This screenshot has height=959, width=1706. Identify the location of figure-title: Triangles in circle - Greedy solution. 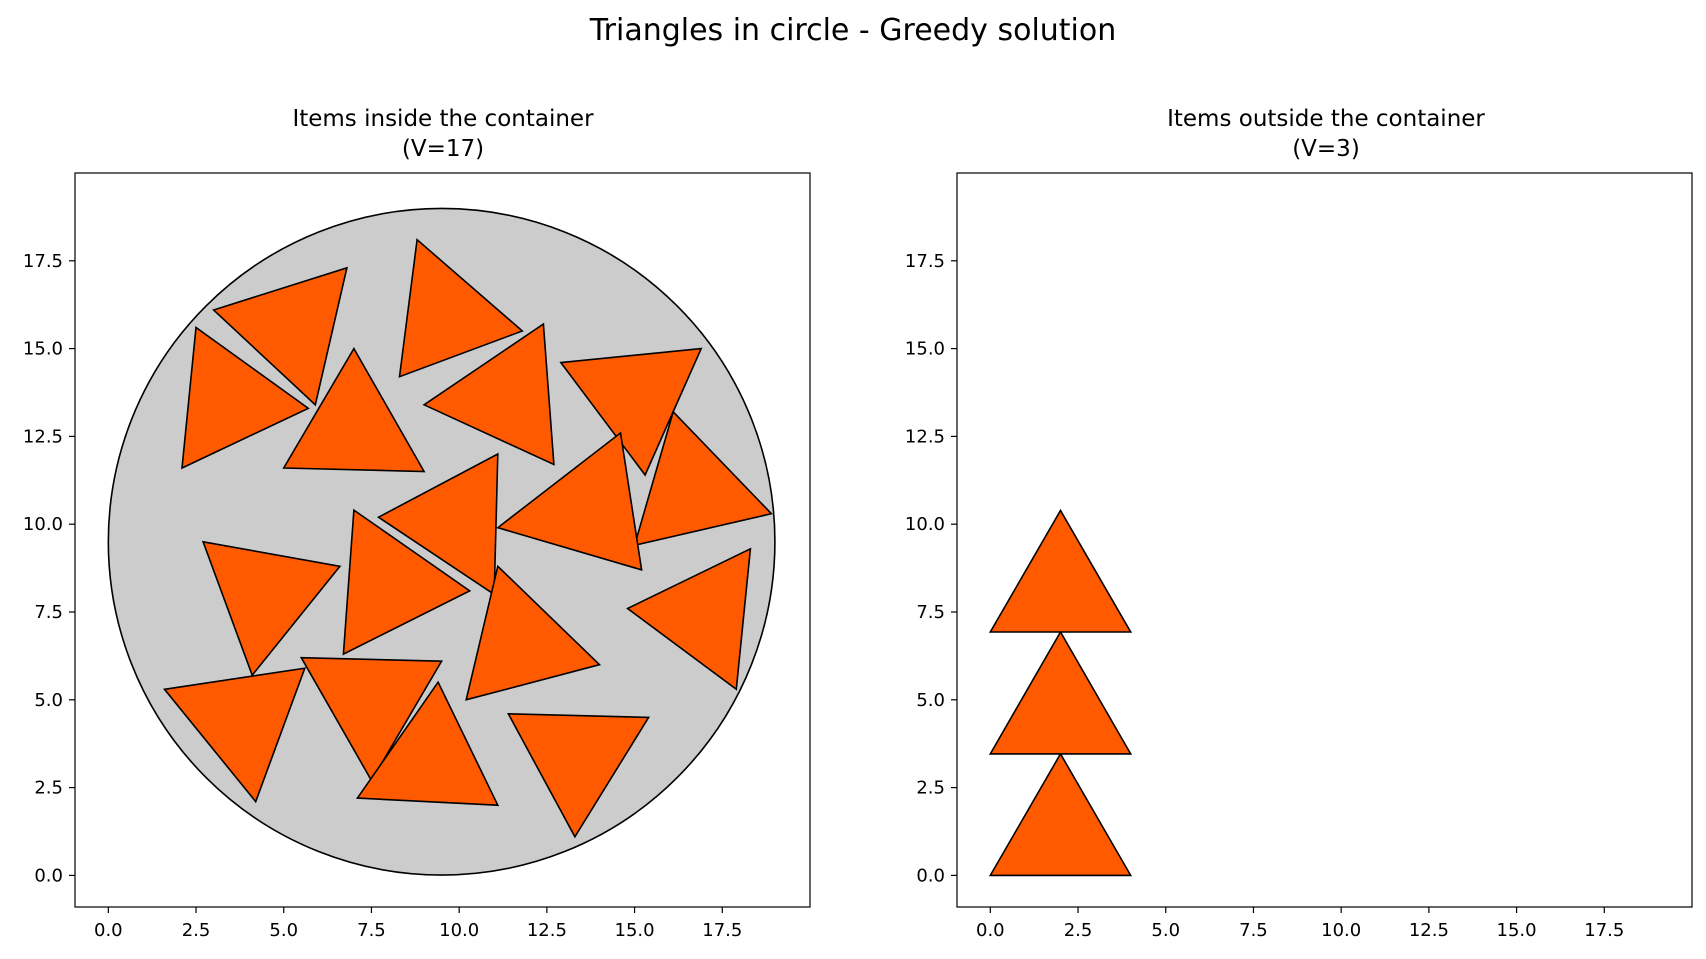
(853, 30).